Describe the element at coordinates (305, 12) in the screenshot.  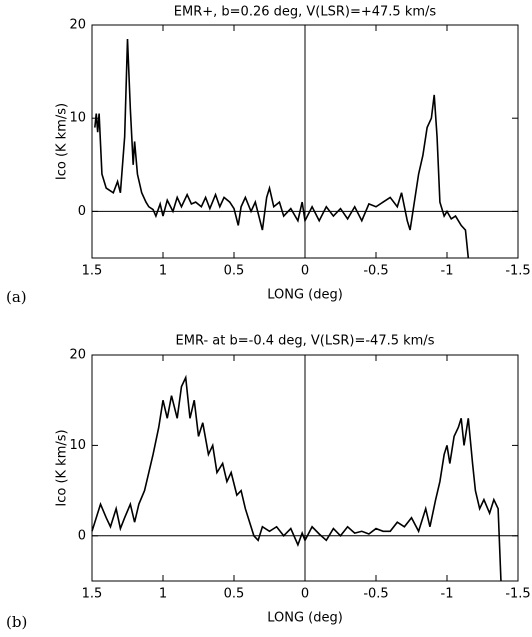
I see `chart-title: EMR+, b=0.26 deg, V(LSR)=+47.5 km/s` at that location.